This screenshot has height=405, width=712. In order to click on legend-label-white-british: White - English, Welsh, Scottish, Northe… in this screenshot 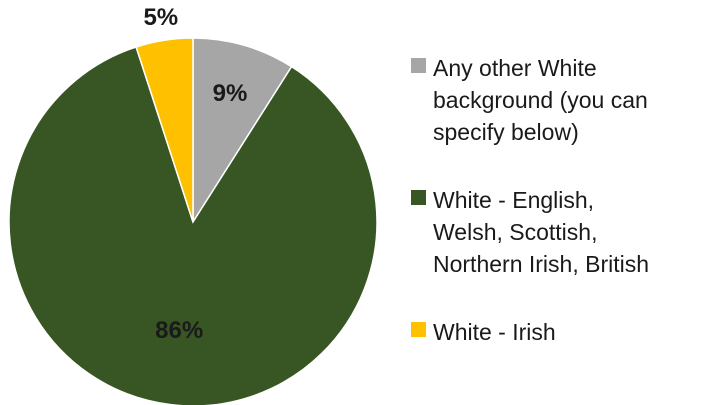, I will do `click(541, 232)`.